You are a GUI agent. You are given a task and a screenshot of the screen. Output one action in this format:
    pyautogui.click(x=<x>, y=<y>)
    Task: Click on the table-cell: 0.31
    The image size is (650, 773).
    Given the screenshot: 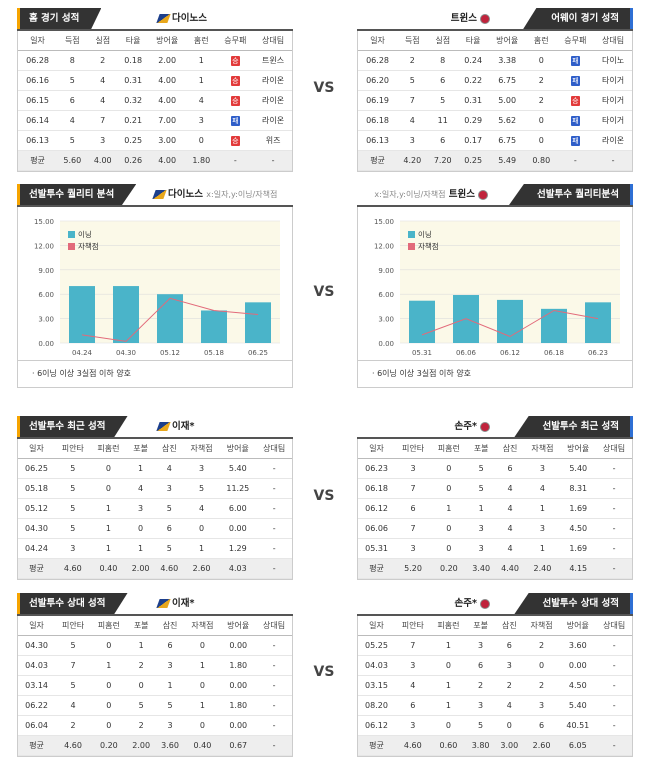 What is the action you would take?
    pyautogui.click(x=133, y=80)
    